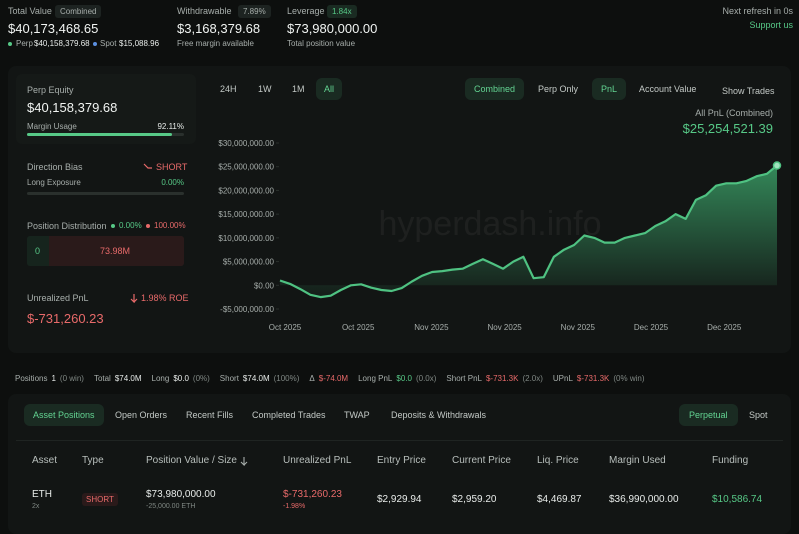  What do you see at coordinates (172, 167) in the screenshot?
I see `value: SHORT` at bounding box center [172, 167].